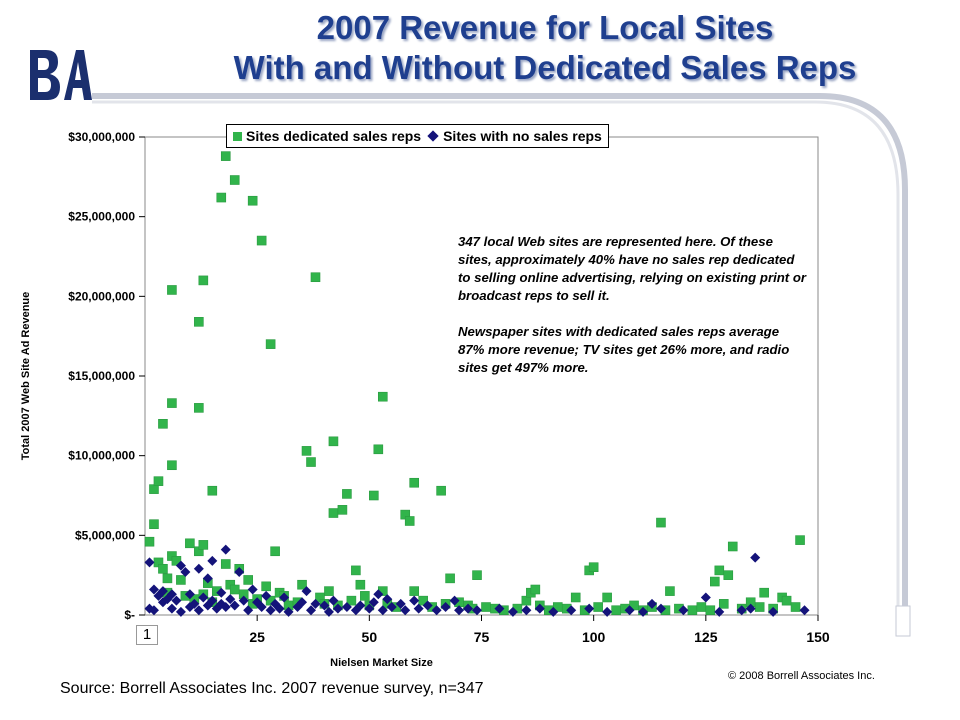  Describe the element at coordinates (61, 75) in the screenshot. I see `borrell-associates-logo: BA` at that location.